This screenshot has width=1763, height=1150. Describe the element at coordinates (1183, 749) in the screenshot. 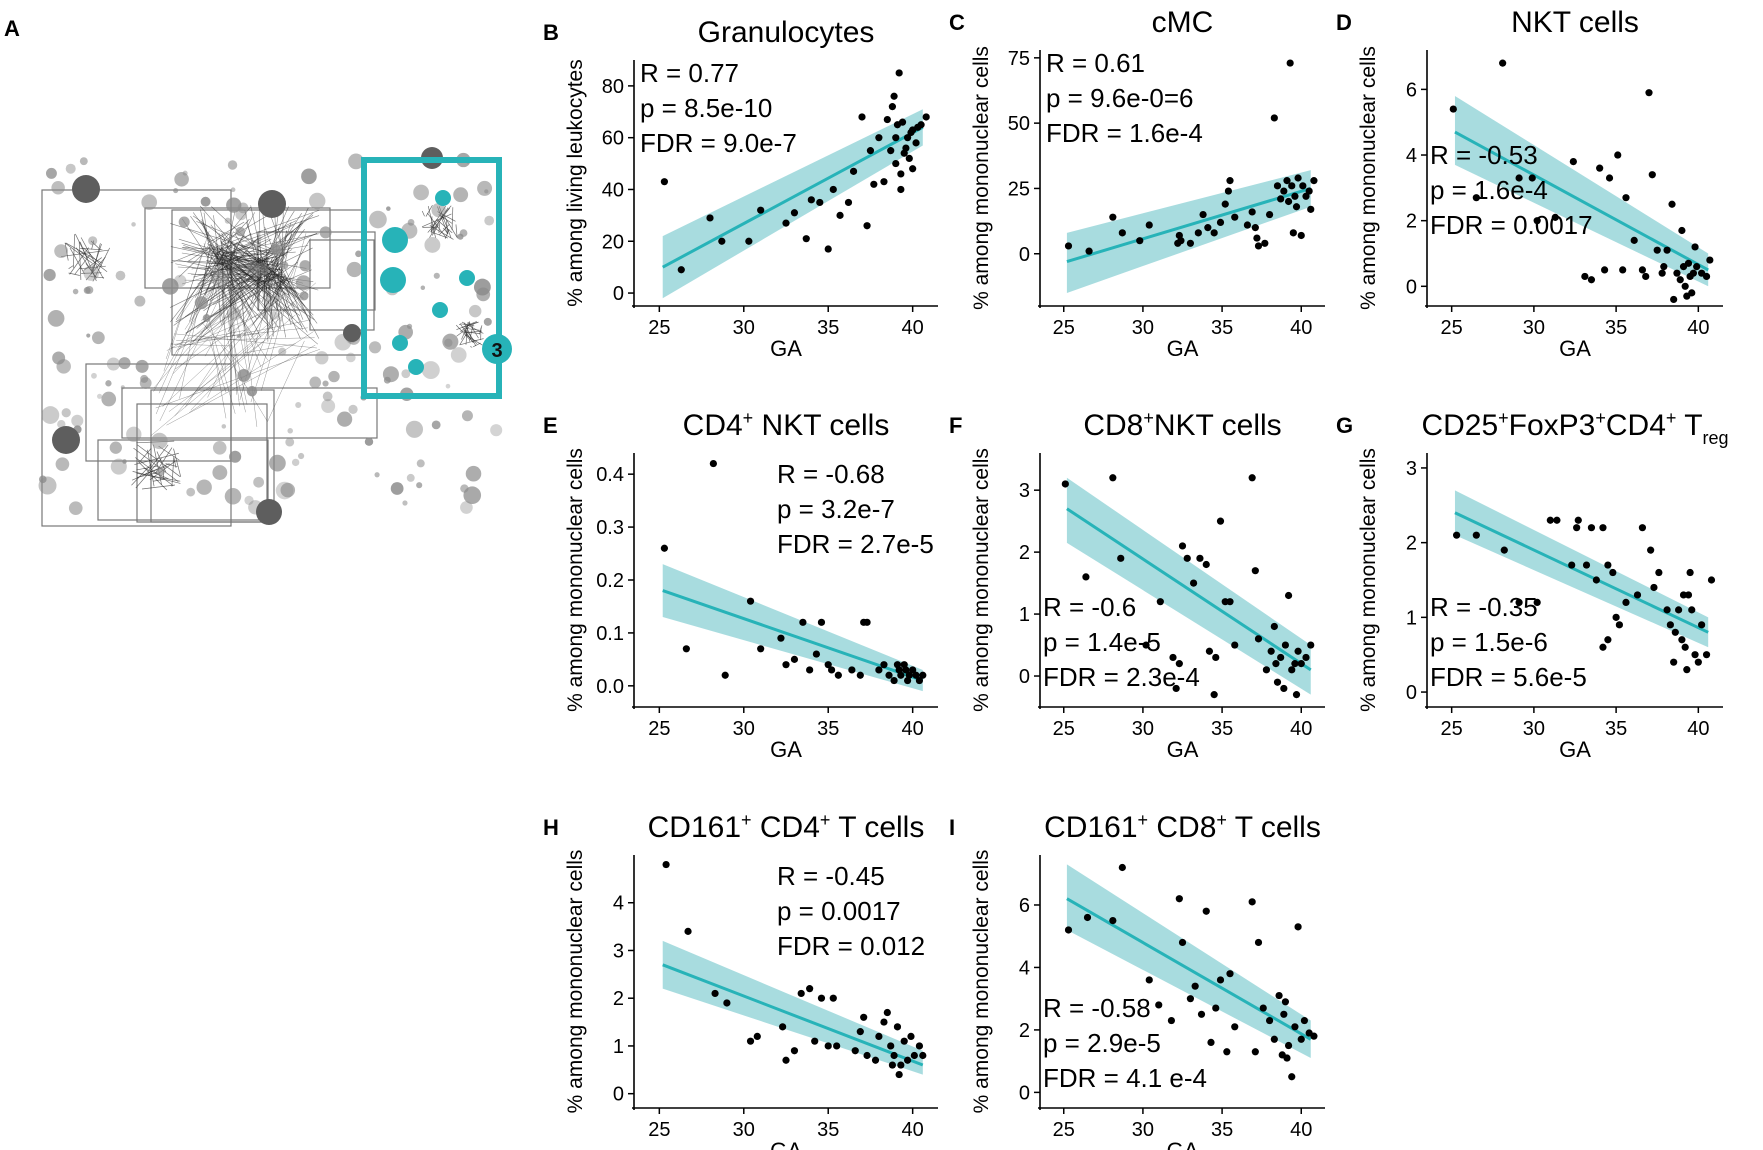

I see `x-axis-label: GA` at that location.